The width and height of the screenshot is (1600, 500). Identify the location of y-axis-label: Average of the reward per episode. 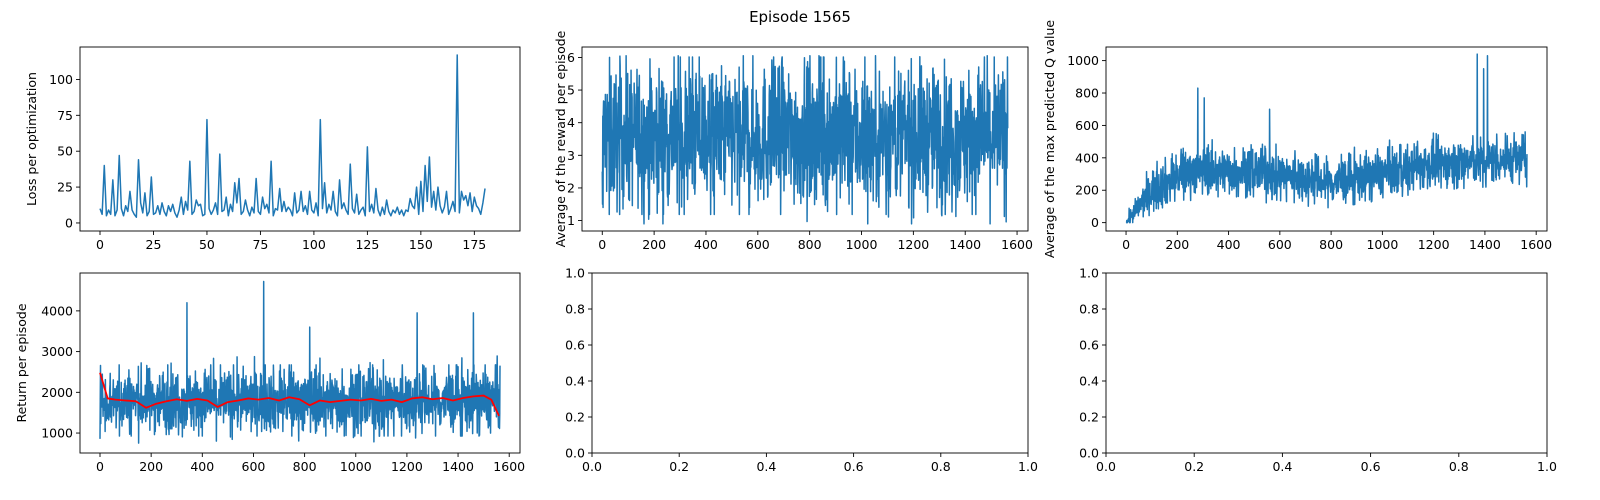
(560, 138).